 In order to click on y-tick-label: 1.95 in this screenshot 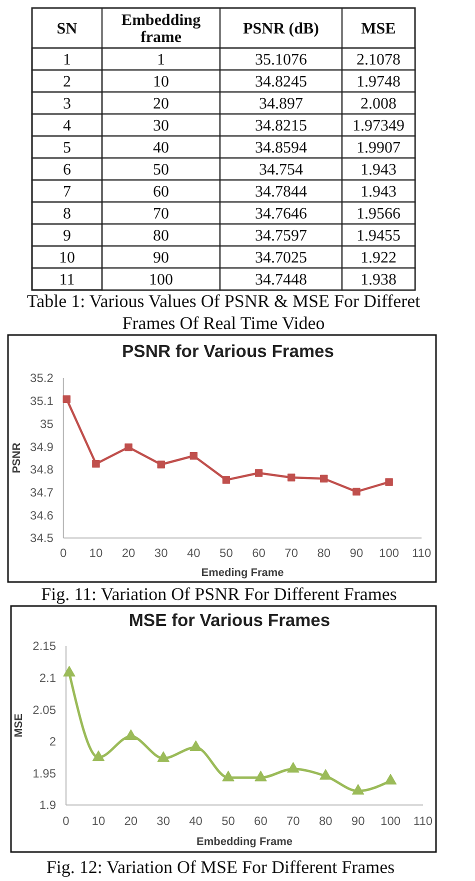, I will do `click(44, 773)`.